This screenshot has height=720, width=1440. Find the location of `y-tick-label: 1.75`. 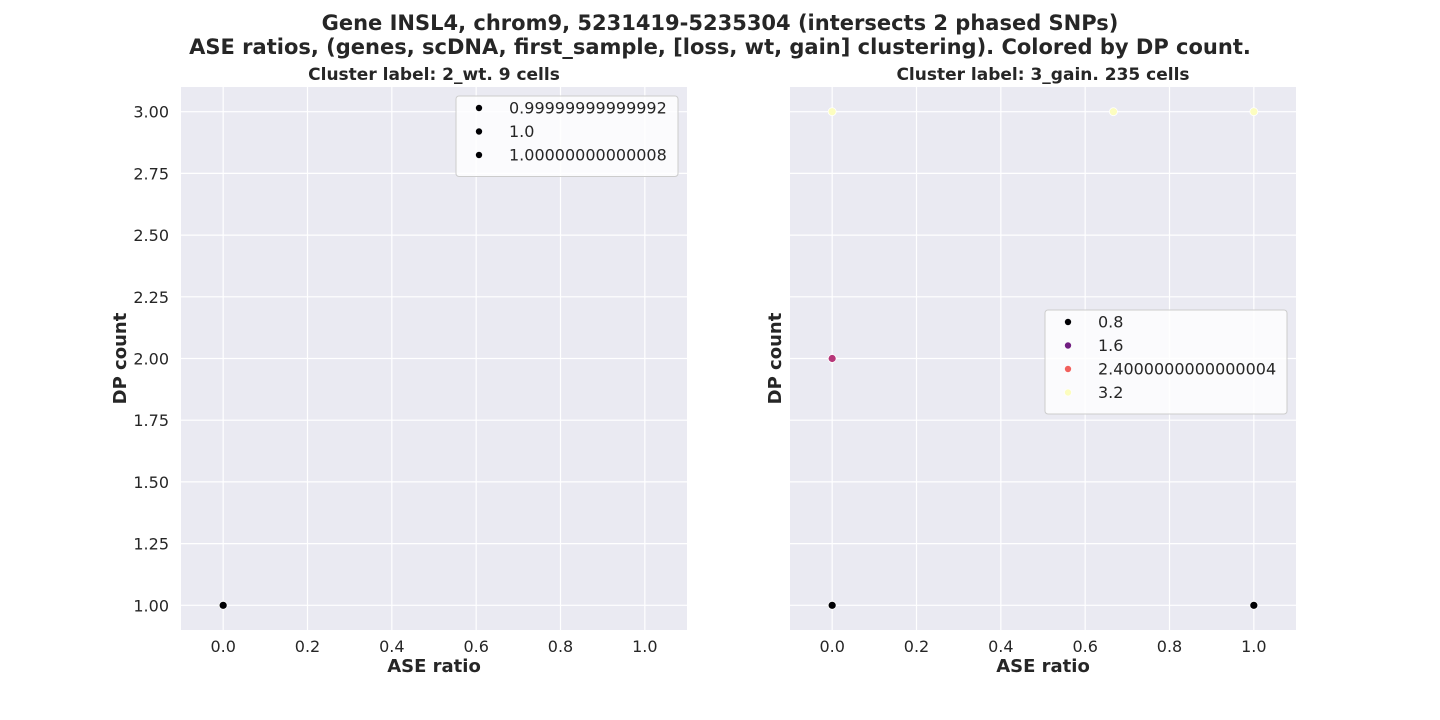

y-tick-label: 1.75 is located at coordinates (151, 420).